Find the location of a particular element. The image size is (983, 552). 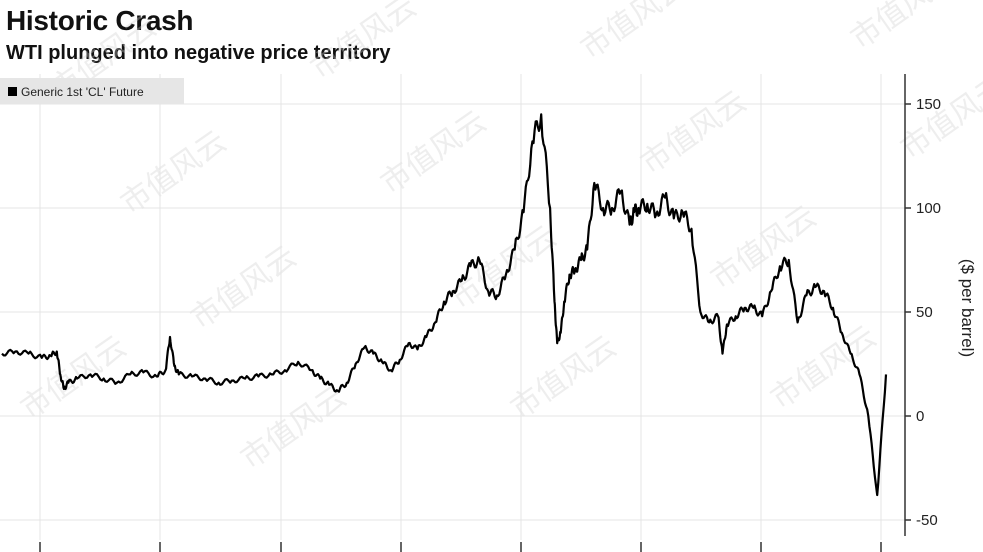

y-tick-label: 150 is located at coordinates (928, 104).